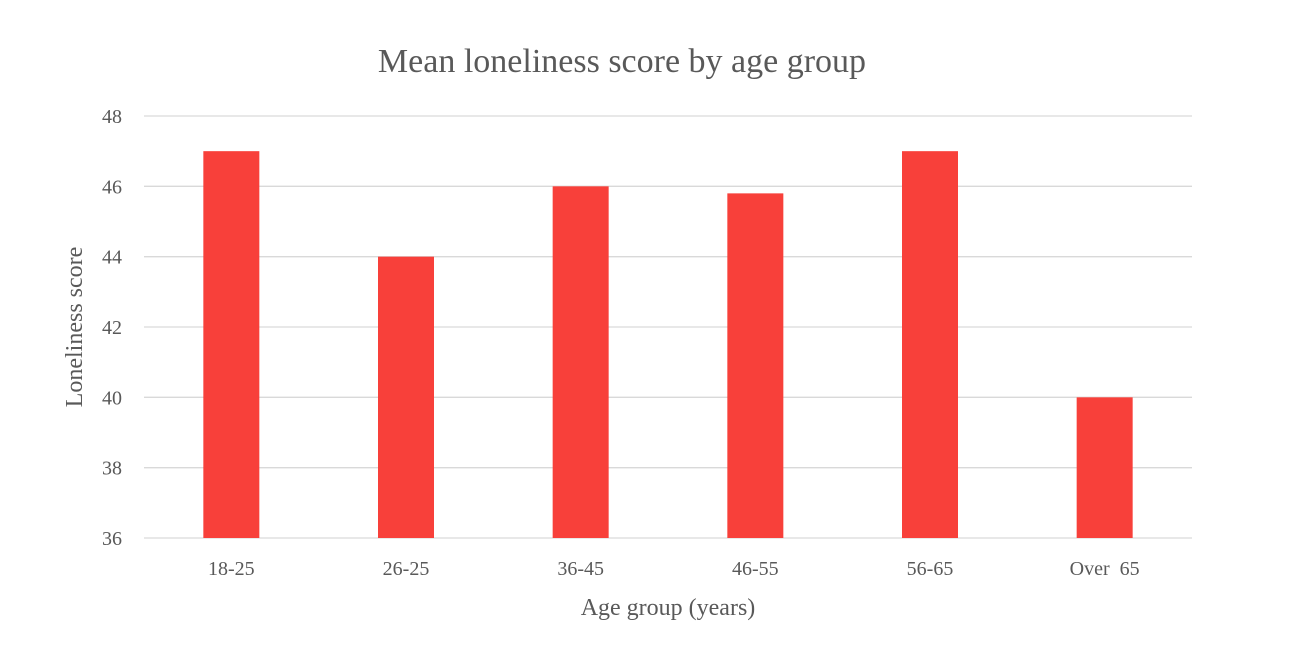 The height and width of the screenshot is (655, 1300). Describe the element at coordinates (674, 569) in the screenshot. I see `x-axis-ticks: 18-25 26-25 36-45 46-55 56-65 Over 65` at that location.